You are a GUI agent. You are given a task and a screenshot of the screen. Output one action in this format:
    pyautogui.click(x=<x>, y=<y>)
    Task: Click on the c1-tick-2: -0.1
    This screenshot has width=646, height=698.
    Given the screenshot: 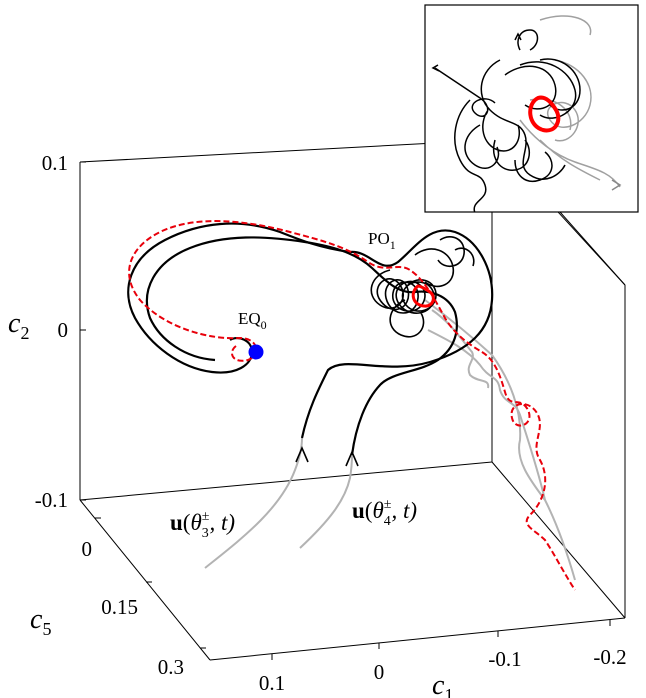 What is the action you would take?
    pyautogui.click(x=504, y=659)
    